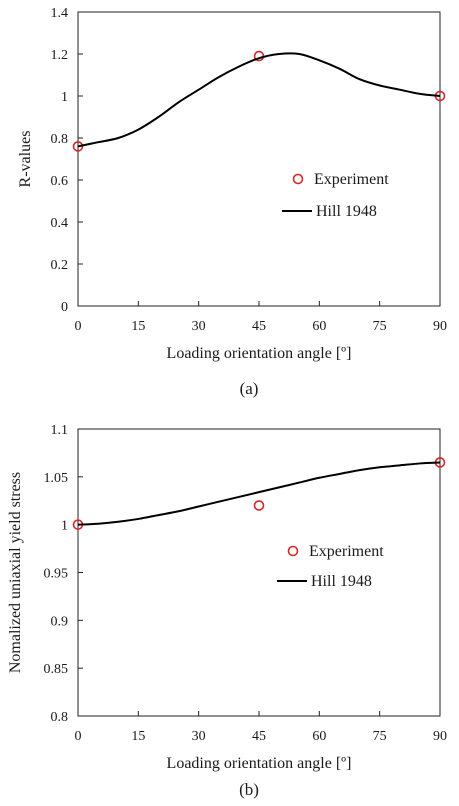  I want to click on y-tick-label: 0.85, so click(56, 669).